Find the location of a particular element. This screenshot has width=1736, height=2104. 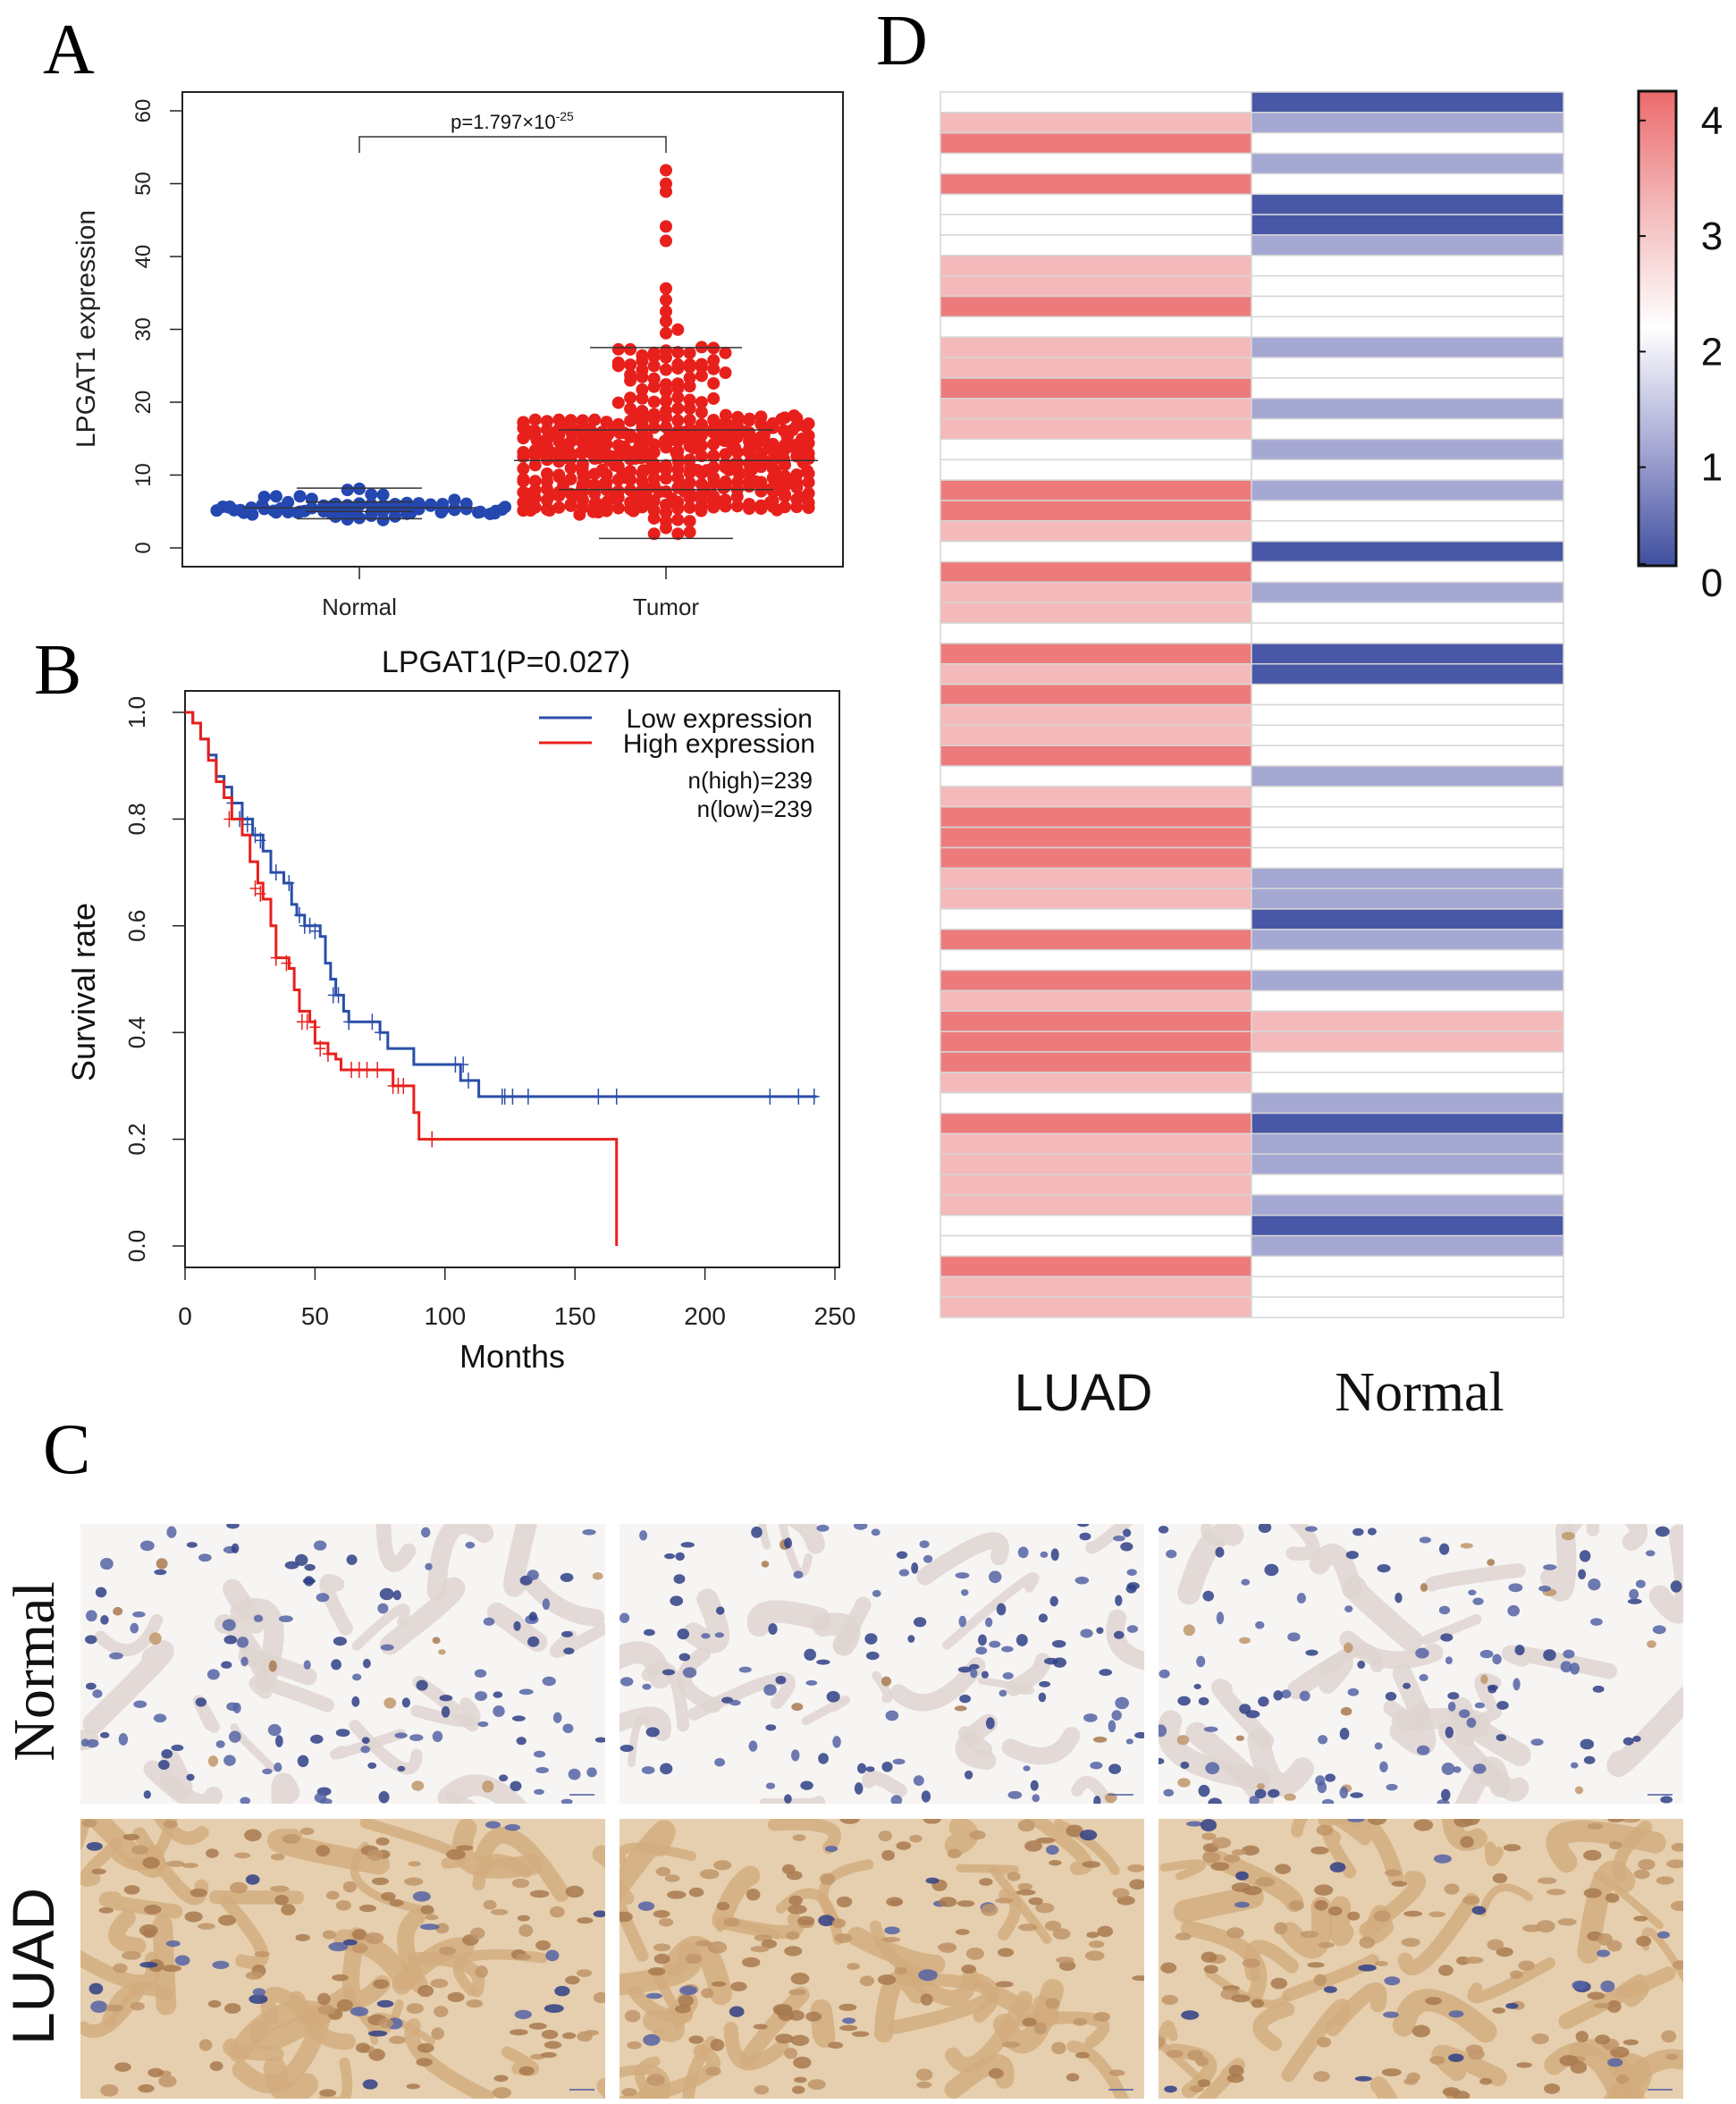

normal-point is located at coordinates (230, 507).